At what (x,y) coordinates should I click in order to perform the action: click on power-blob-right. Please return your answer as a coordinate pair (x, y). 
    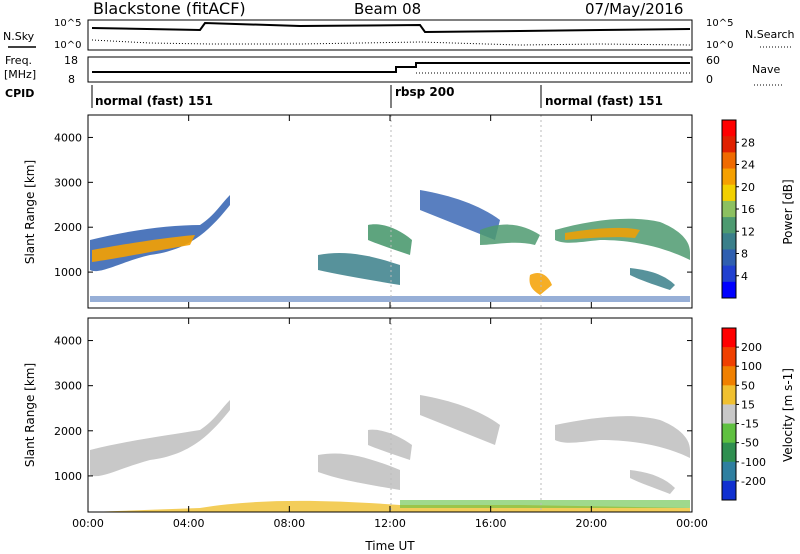
    Looking at the image, I should click on (622, 239).